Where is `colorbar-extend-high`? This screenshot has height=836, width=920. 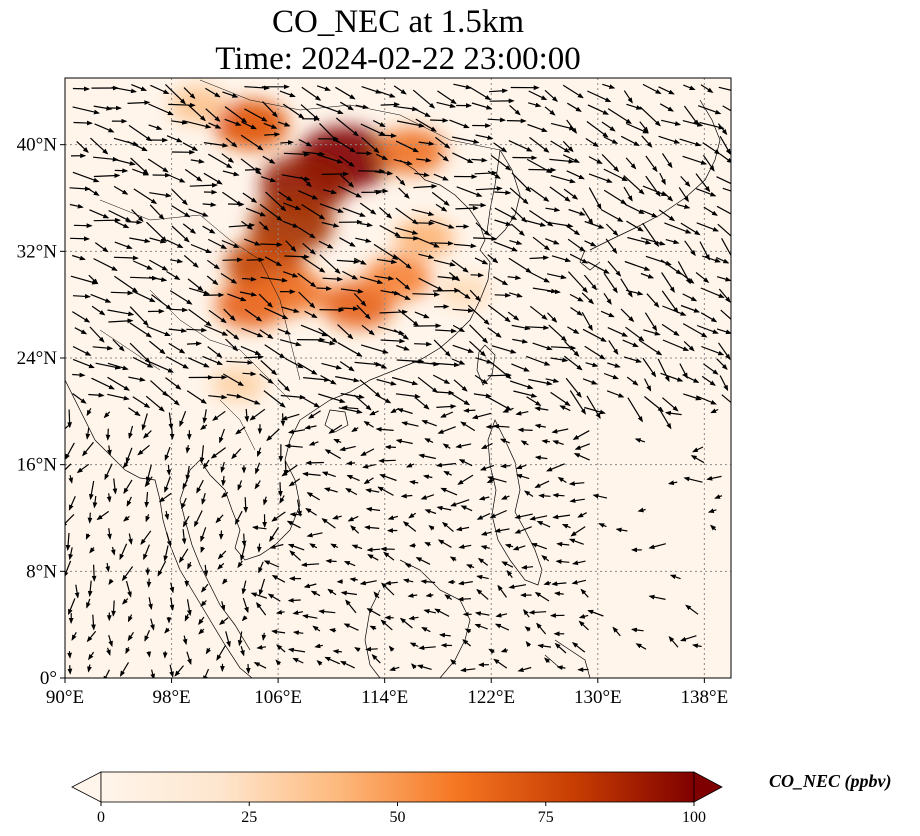 colorbar-extend-high is located at coordinates (708, 787).